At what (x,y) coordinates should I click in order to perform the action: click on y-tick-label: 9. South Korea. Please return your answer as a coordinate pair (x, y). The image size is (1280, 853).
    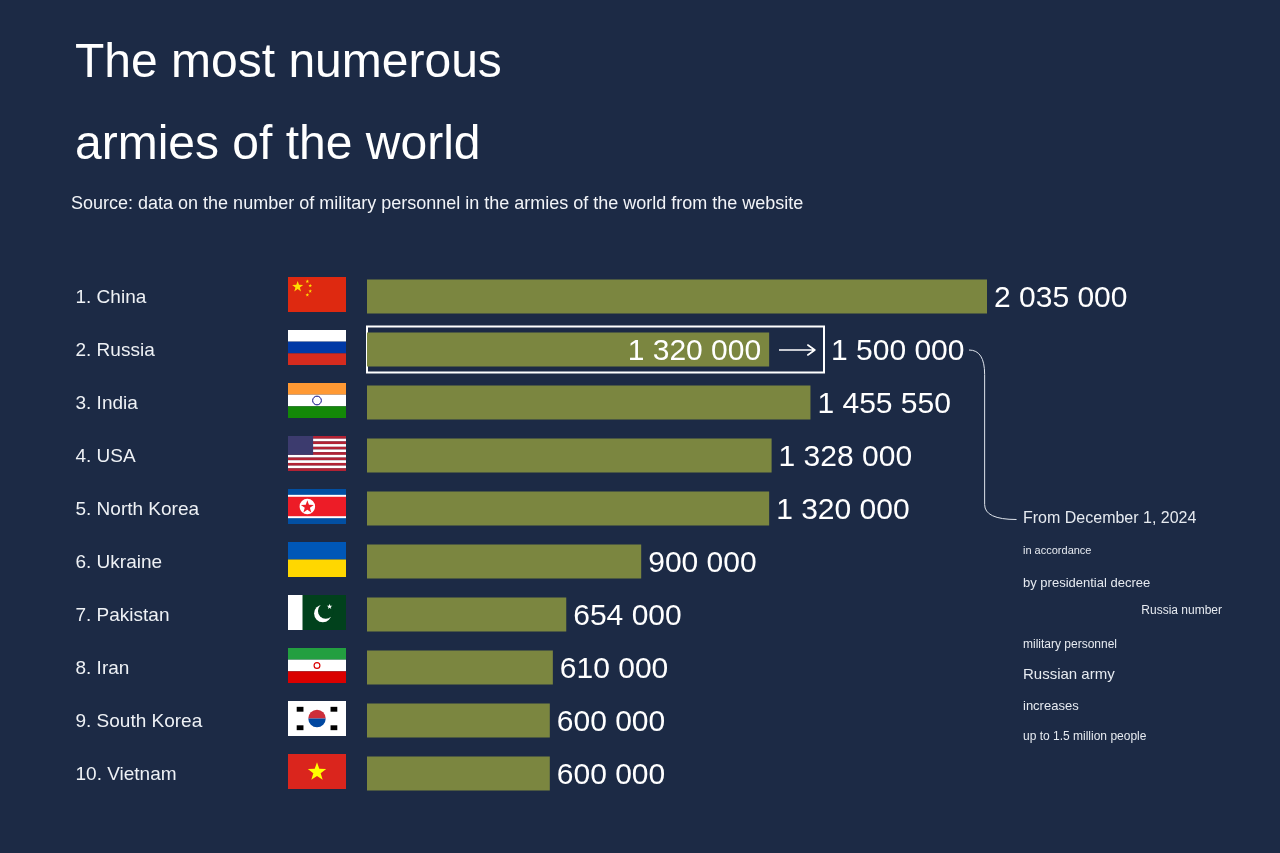
    Looking at the image, I should click on (139, 720).